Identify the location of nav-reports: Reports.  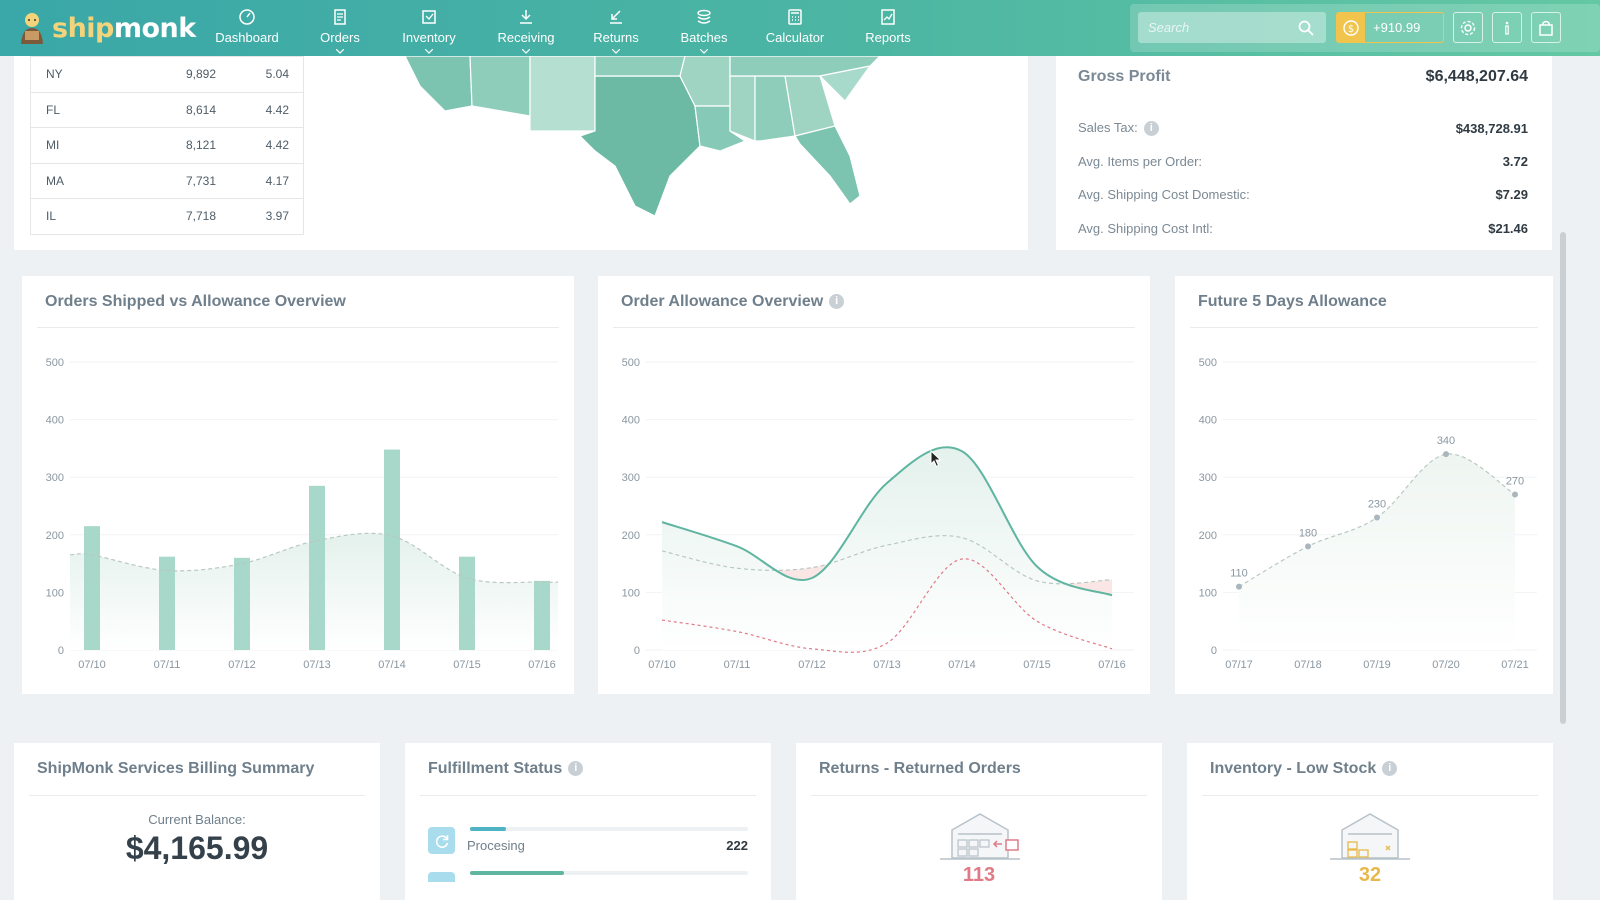
(888, 28).